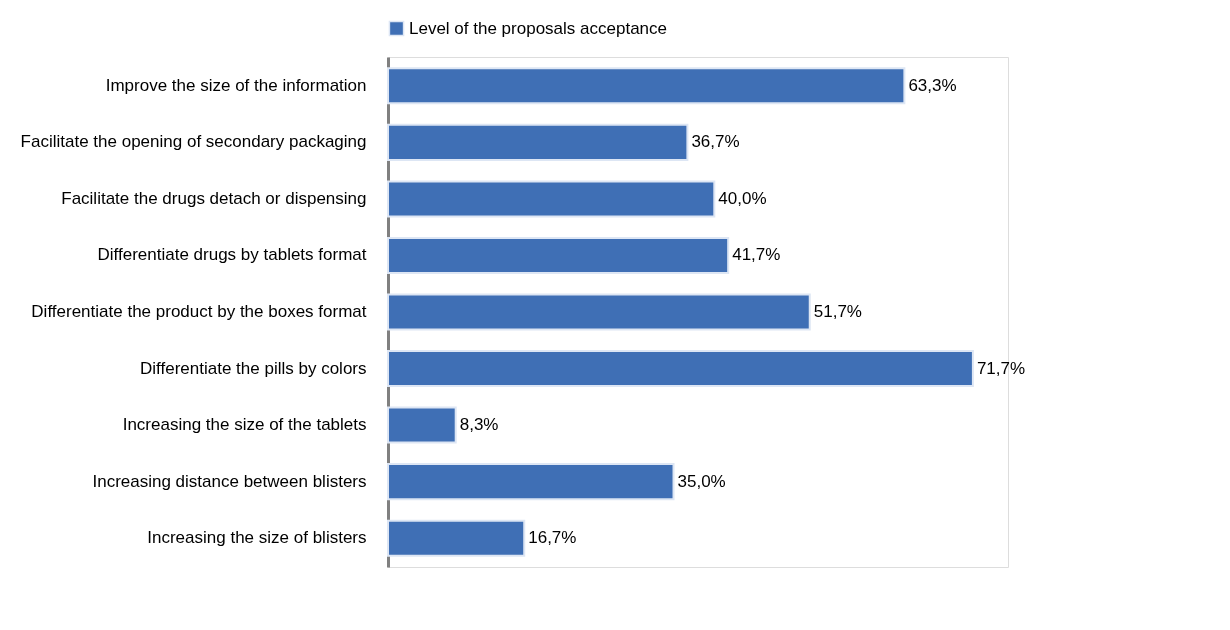  Describe the element at coordinates (253, 368) in the screenshot. I see `y-tick-label: Differentiate the pills by colors` at that location.